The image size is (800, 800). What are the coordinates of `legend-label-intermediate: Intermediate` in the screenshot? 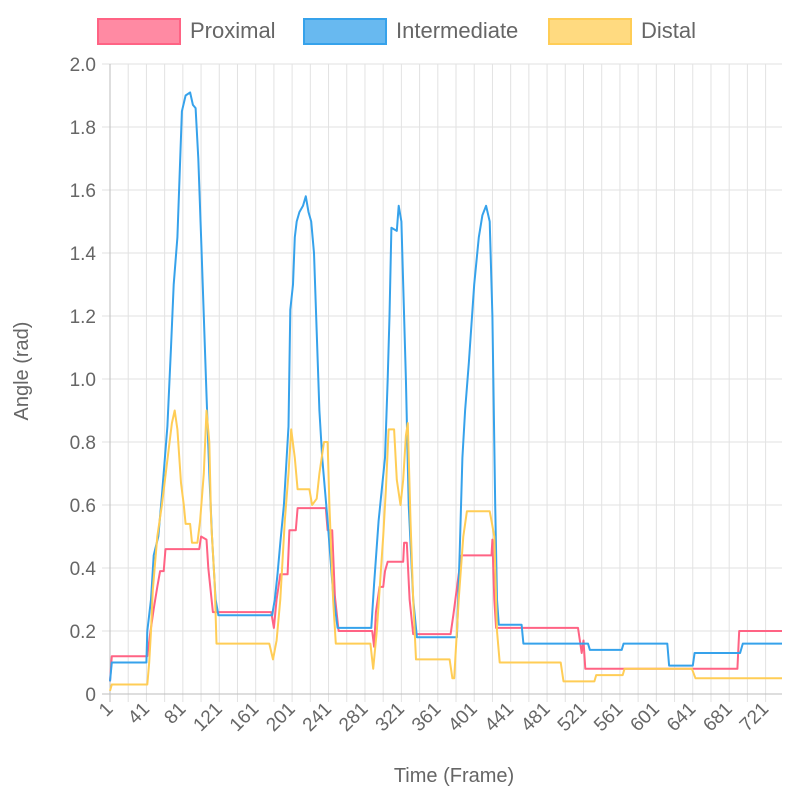 It's located at (457, 30).